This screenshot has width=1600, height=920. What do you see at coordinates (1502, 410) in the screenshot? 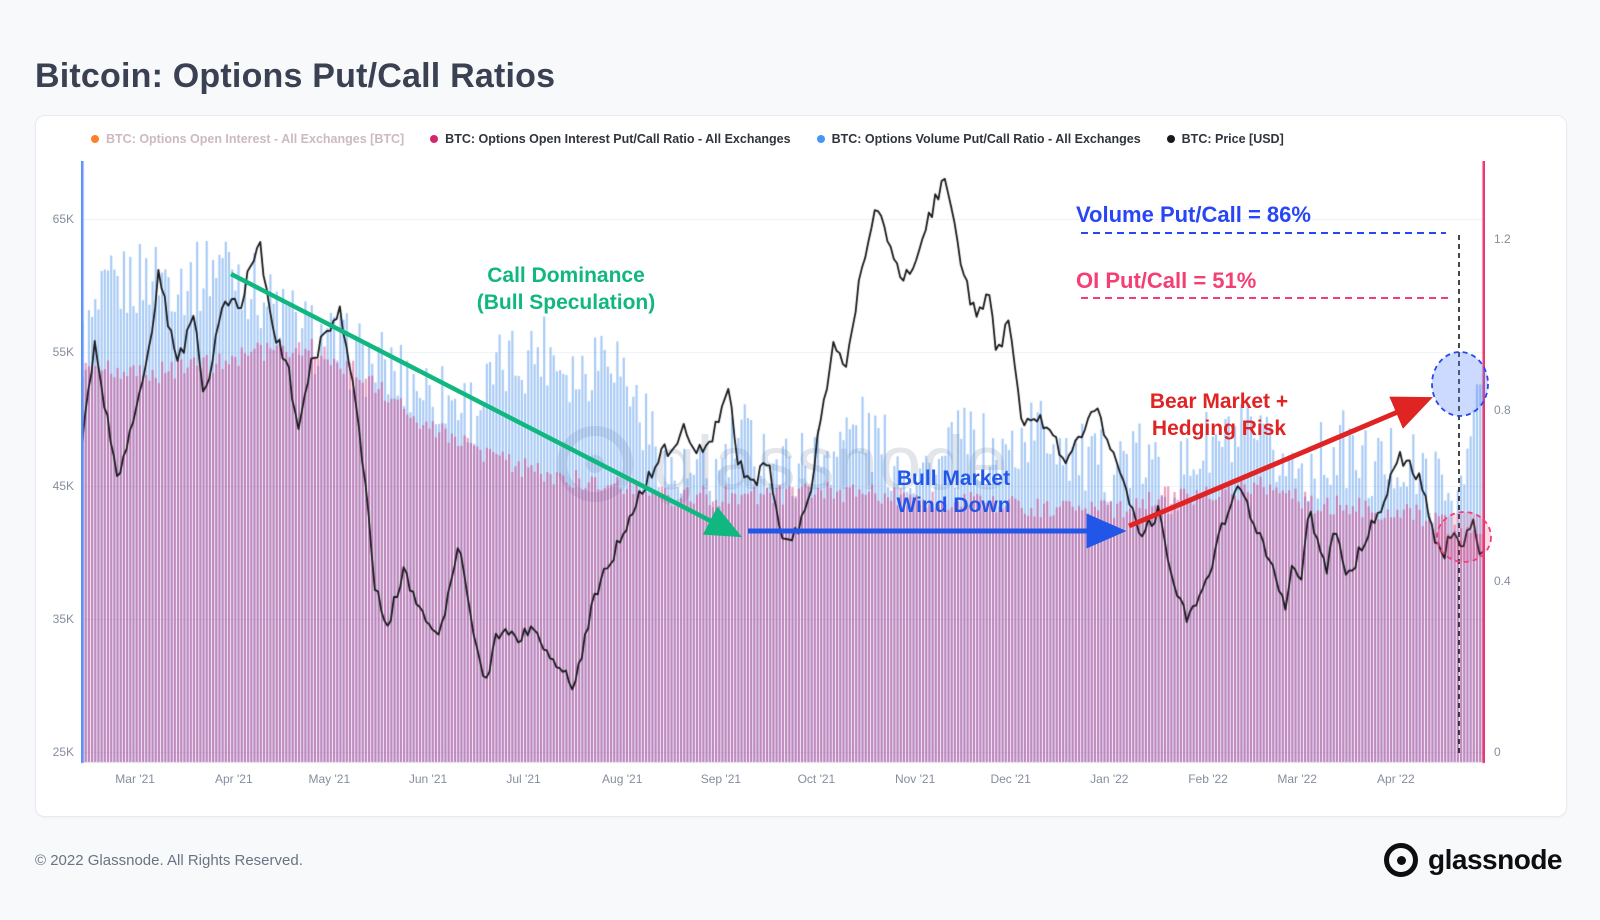
I see `y-axis-right-tick: 0.8` at bounding box center [1502, 410].